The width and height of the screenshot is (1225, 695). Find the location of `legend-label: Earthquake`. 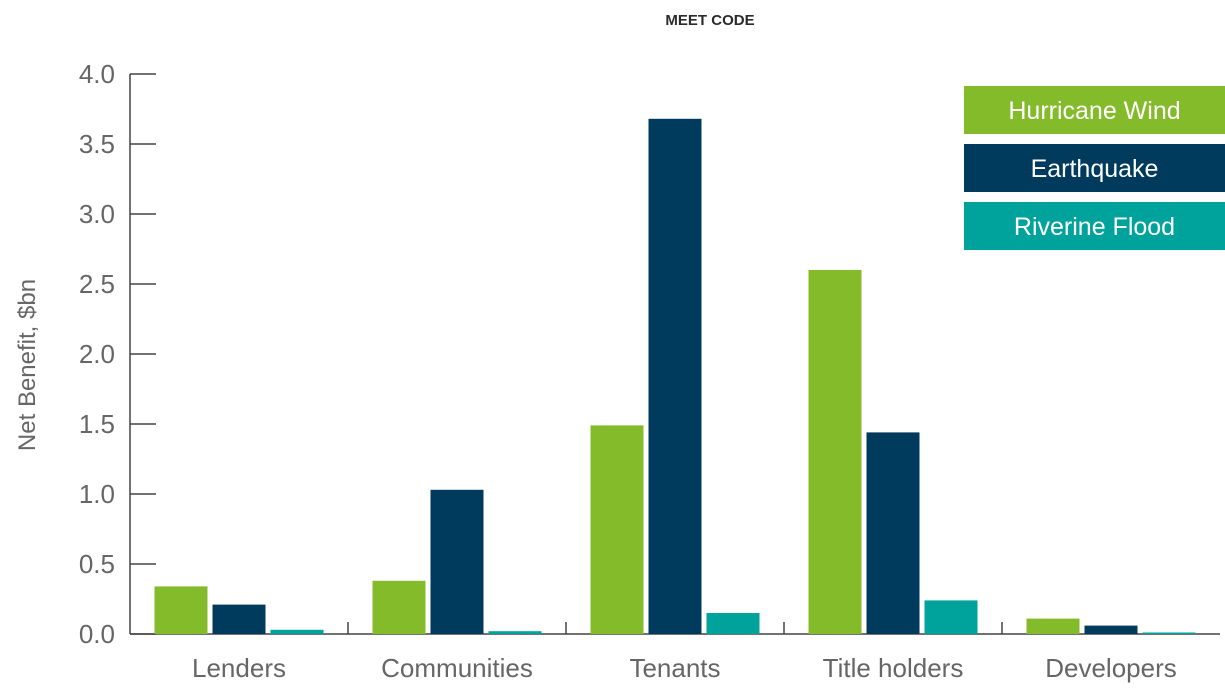

legend-label: Earthquake is located at coordinates (1095, 169).